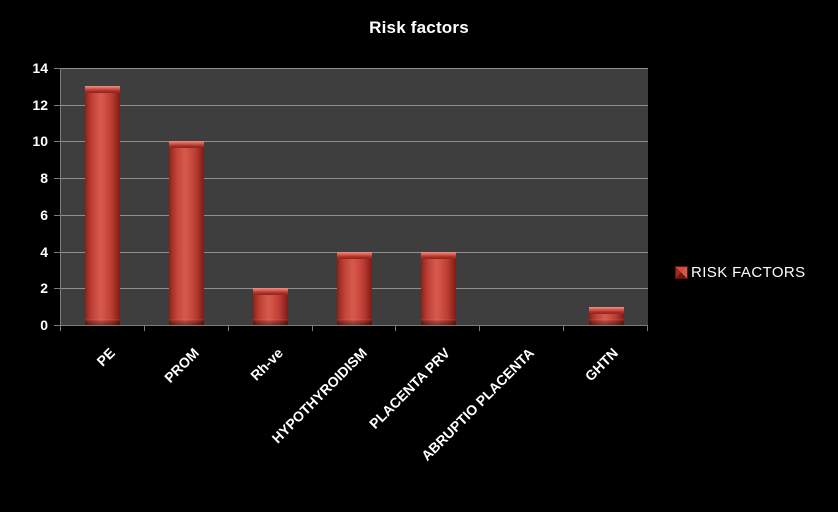 Image resolution: width=838 pixels, height=512 pixels. Describe the element at coordinates (681, 272) in the screenshot. I see `legend-marker-icon` at that location.